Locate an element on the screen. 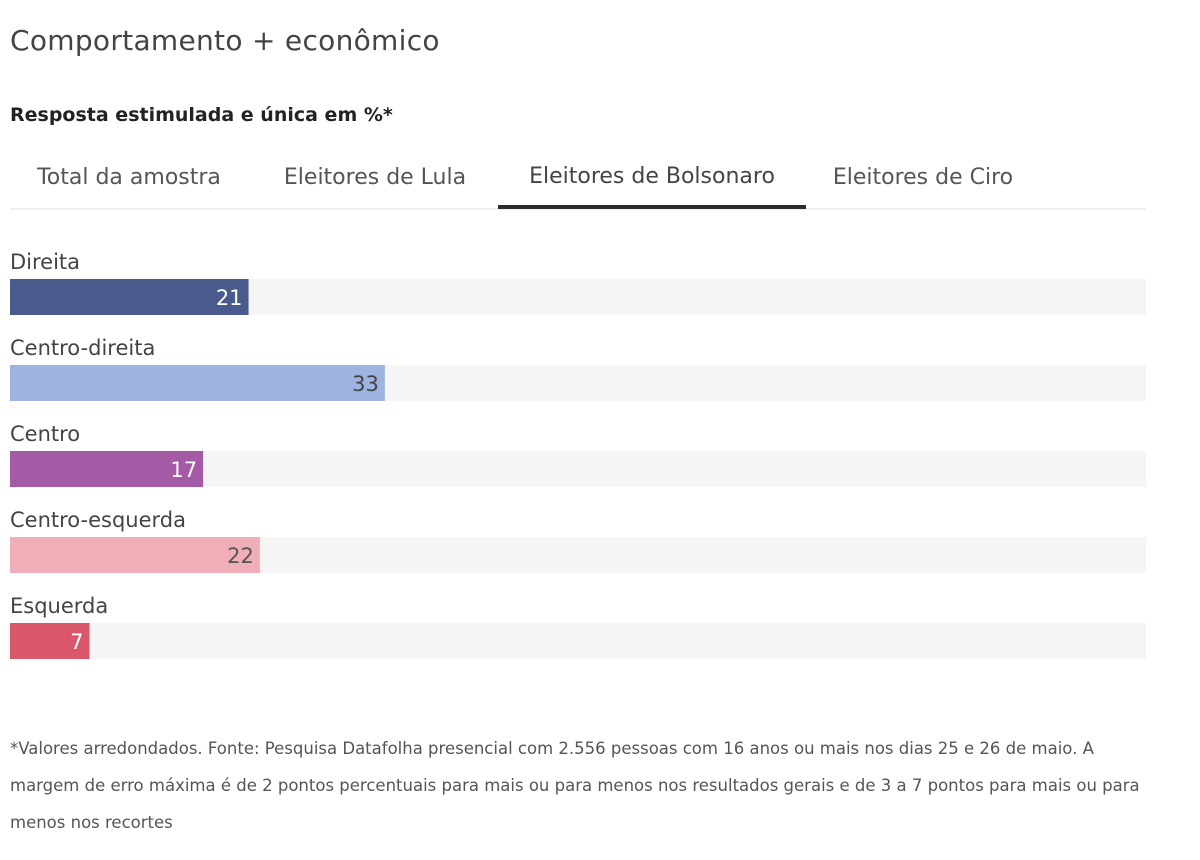 Image resolution: width=1200 pixels, height=860 pixels. category-label-esquerda: Esquerda is located at coordinates (59, 606).